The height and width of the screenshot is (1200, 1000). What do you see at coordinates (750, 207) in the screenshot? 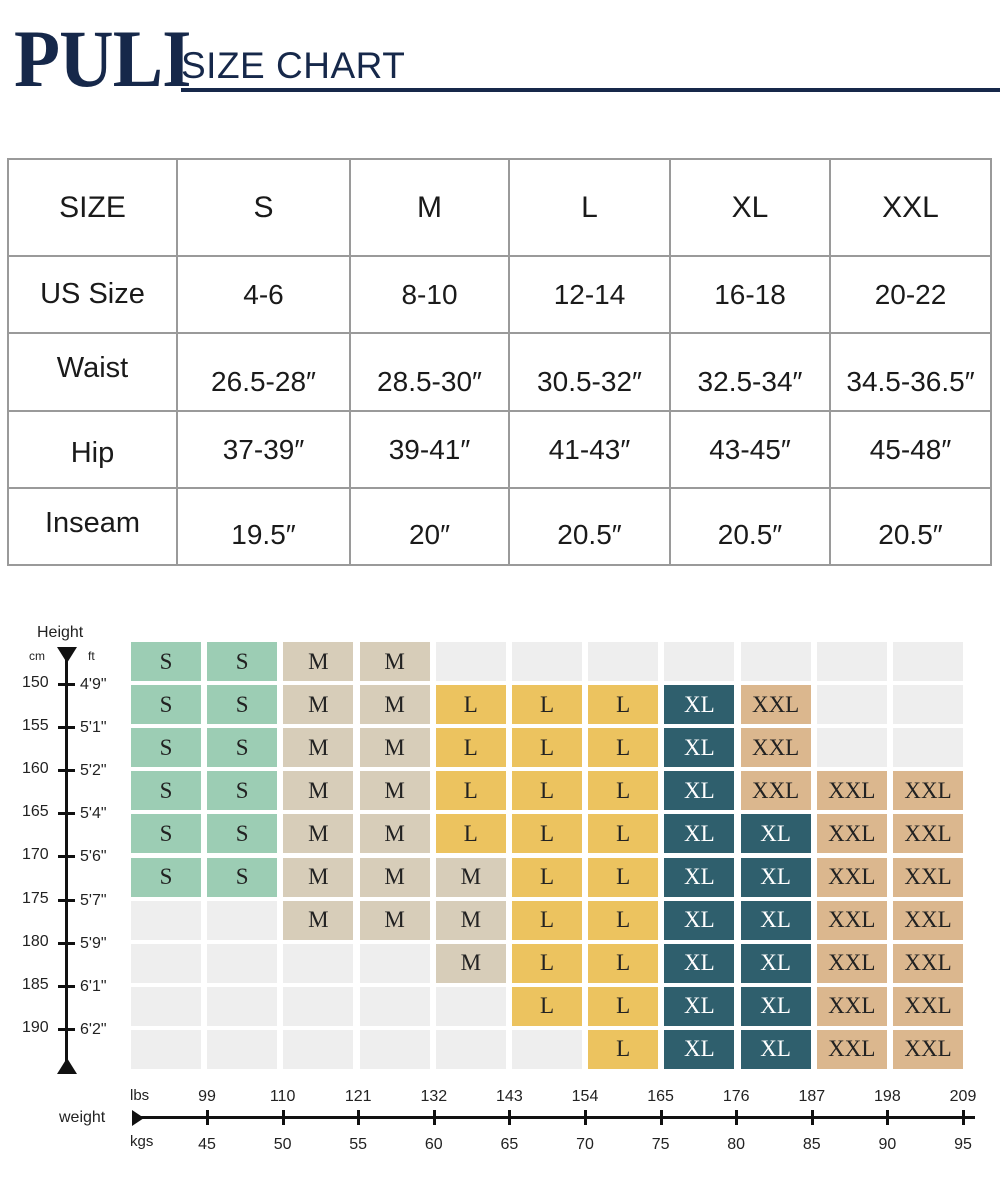
I see `column-header: XL` at bounding box center [750, 207].